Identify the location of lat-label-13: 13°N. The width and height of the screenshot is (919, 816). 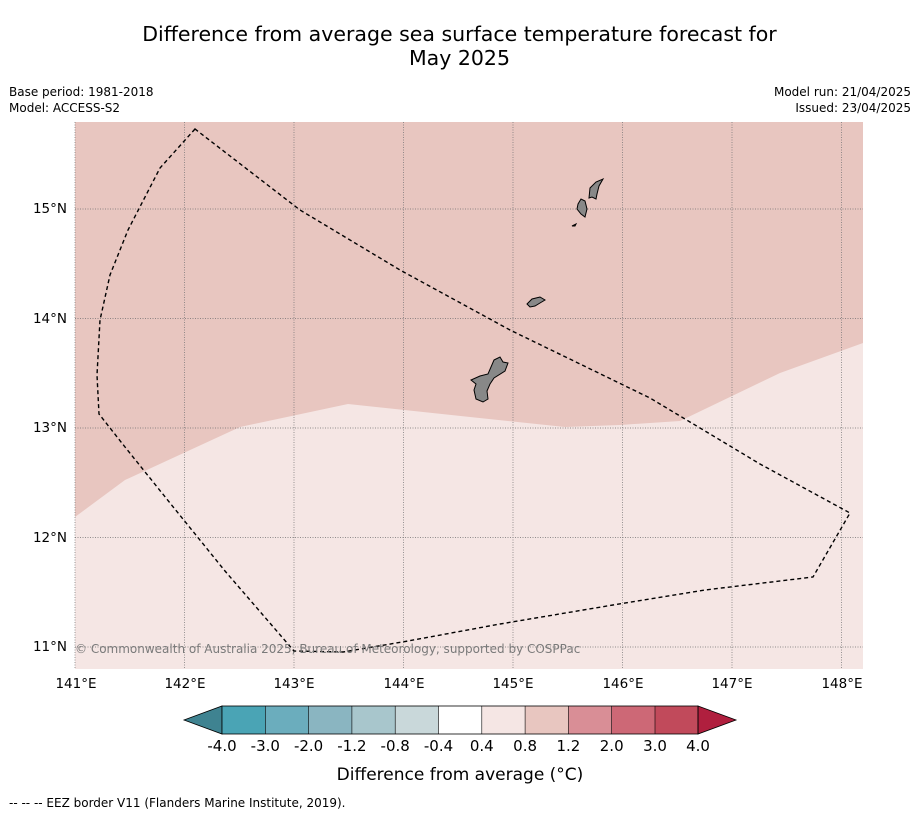
(50, 428).